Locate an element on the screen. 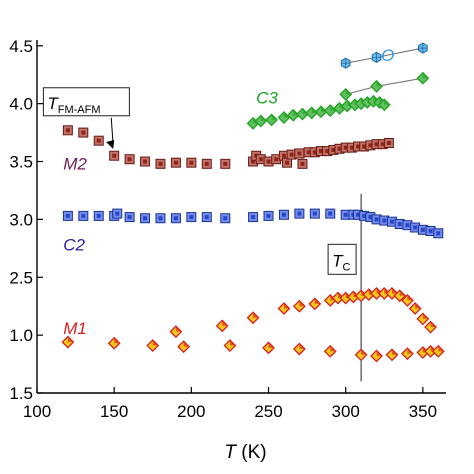 The height and width of the screenshot is (474, 474). series-m2 is located at coordinates (228, 147).